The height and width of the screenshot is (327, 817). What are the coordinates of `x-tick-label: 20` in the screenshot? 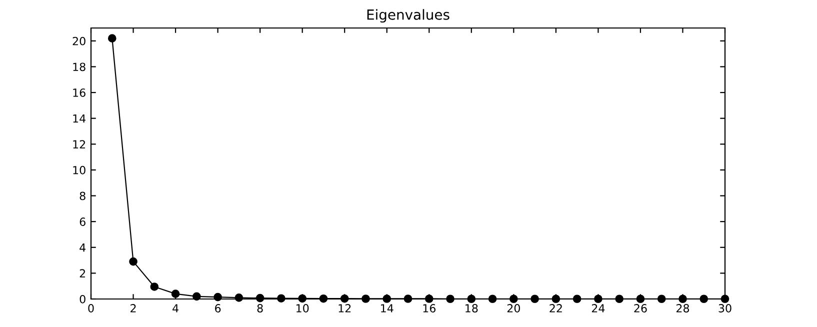 It's located at (513, 308).